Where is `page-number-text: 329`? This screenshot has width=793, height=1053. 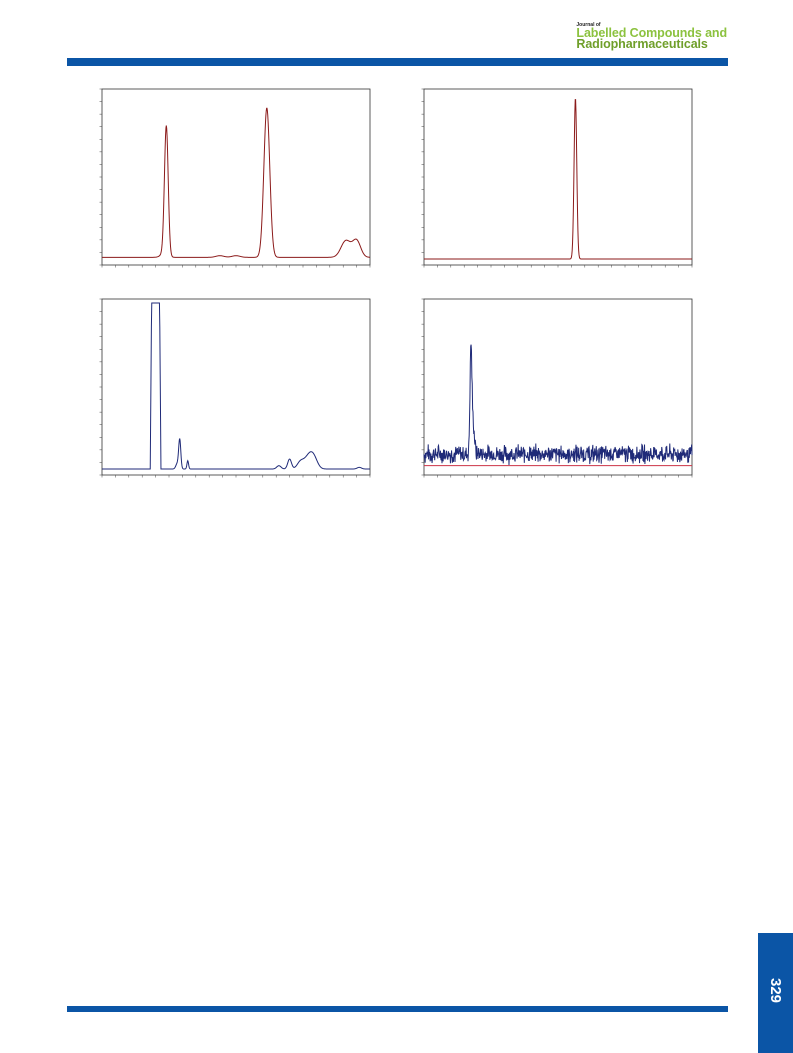 page-number-text: 329 is located at coordinates (776, 990).